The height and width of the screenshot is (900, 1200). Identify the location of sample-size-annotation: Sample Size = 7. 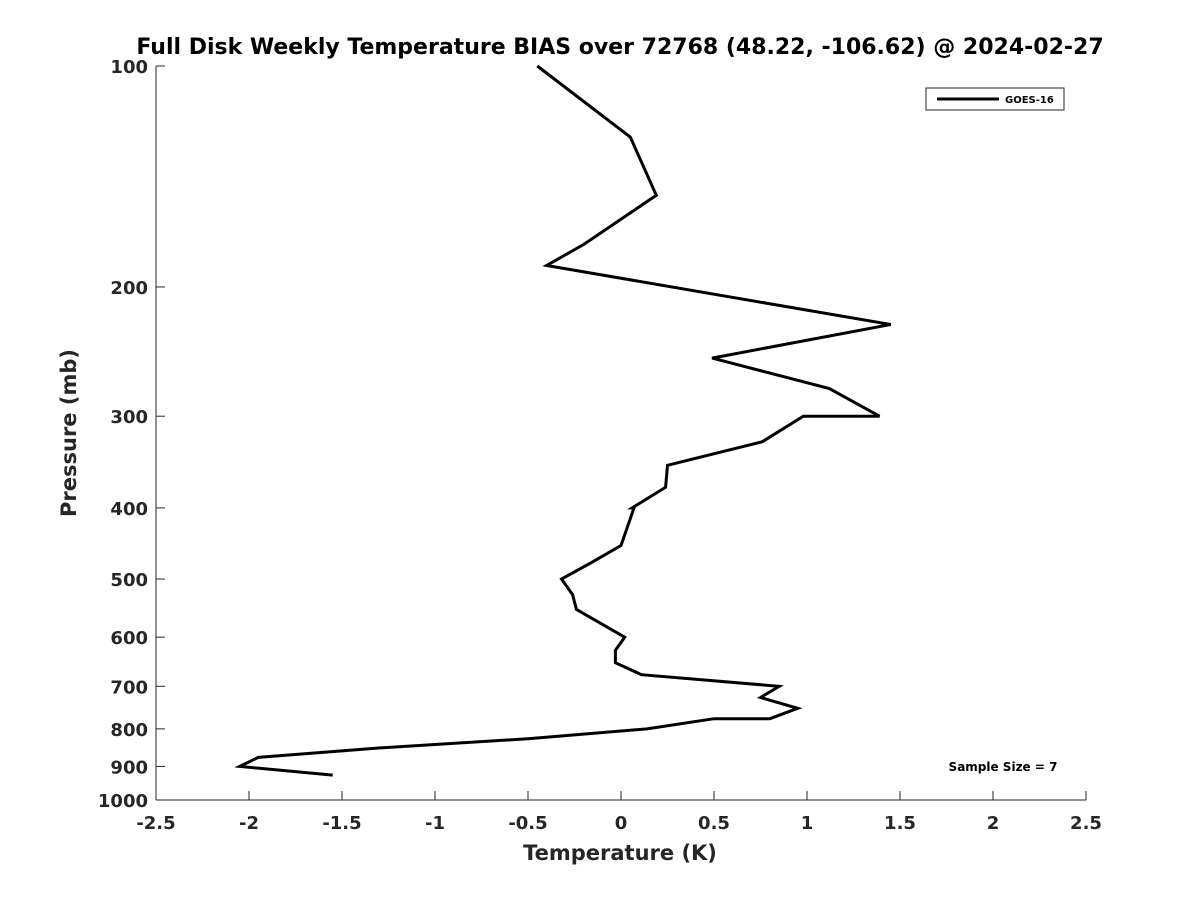
(1003, 767).